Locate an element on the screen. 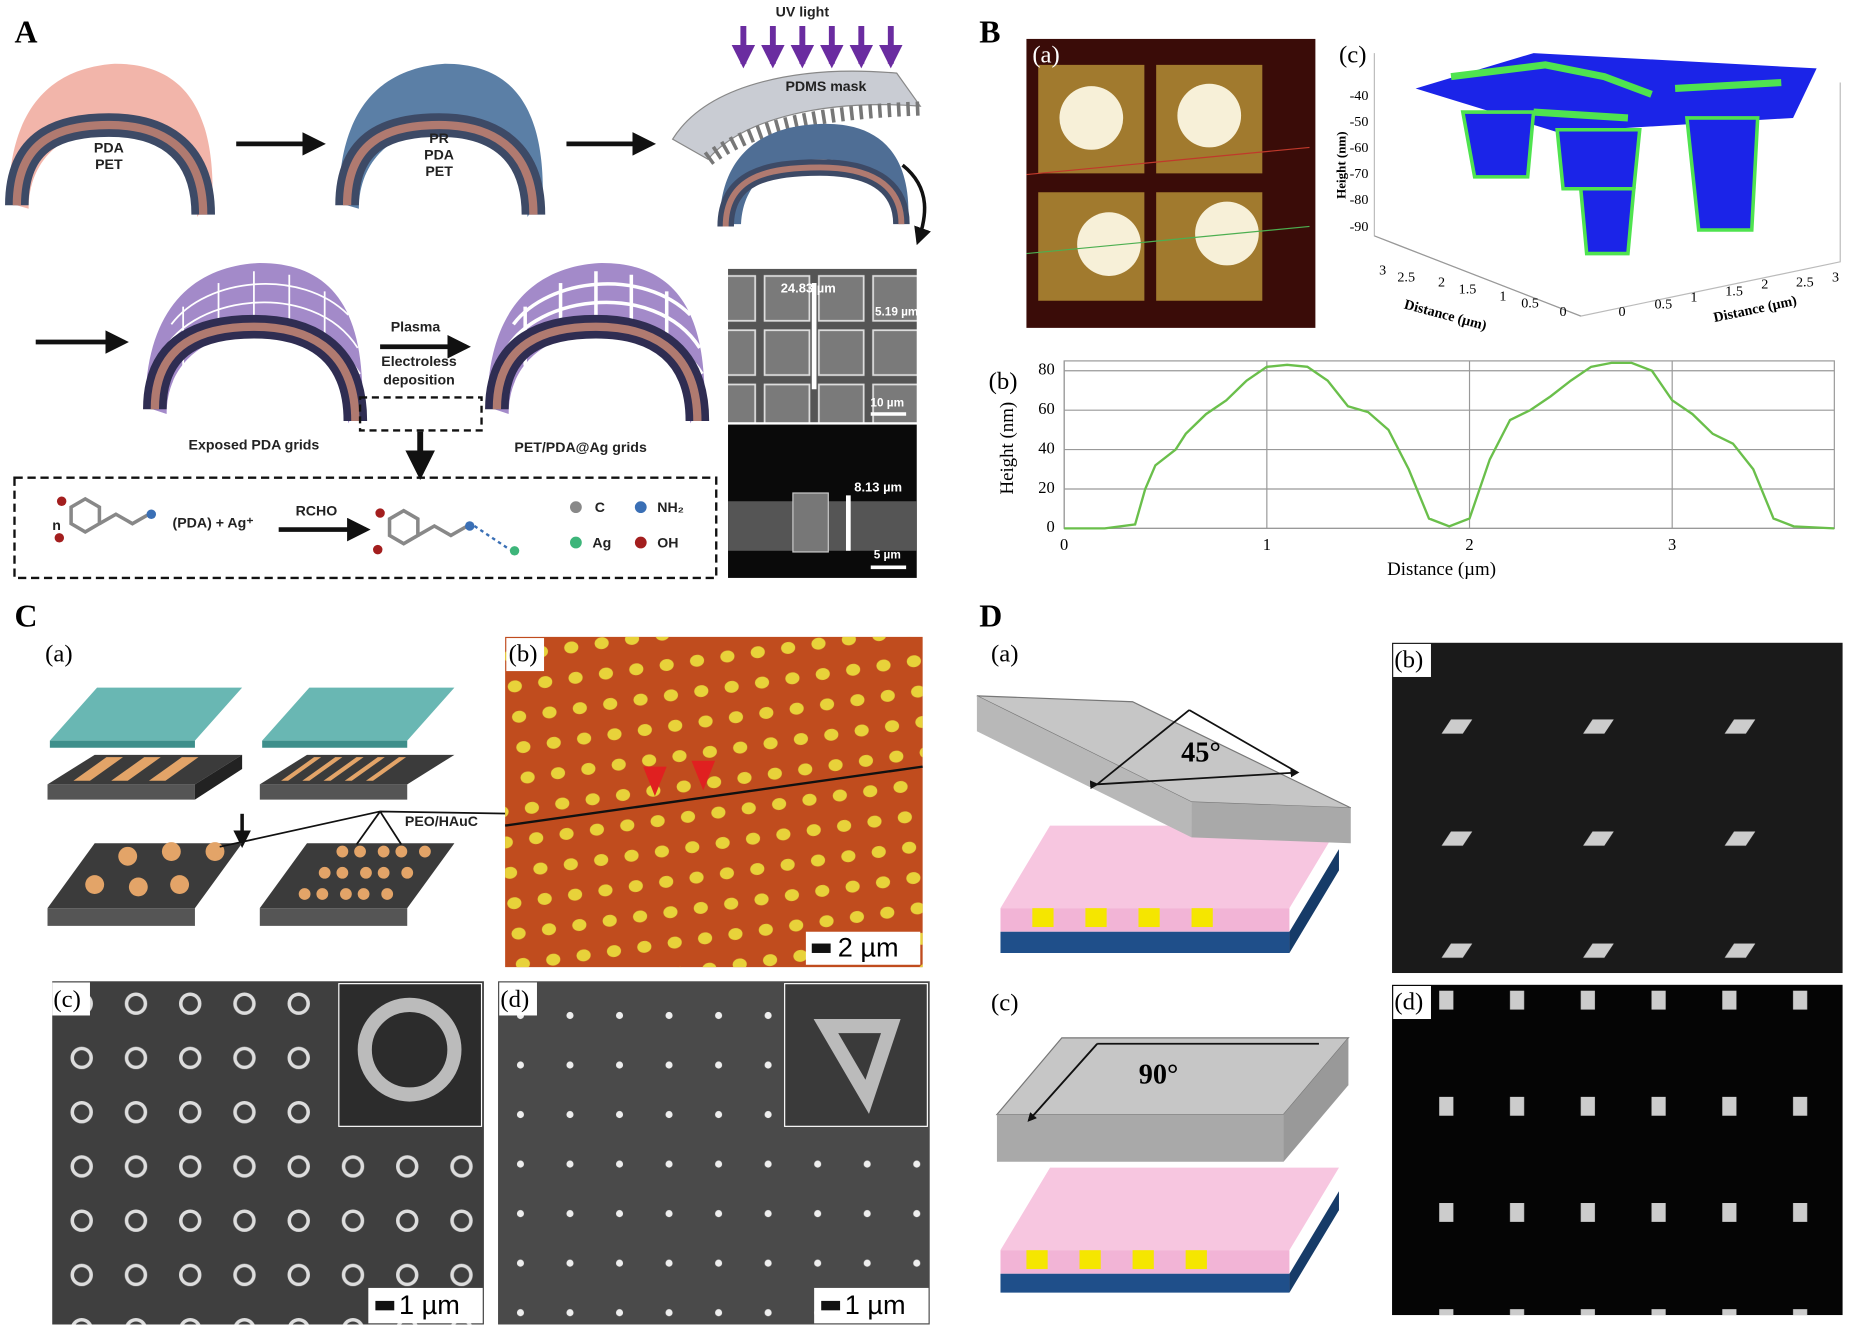  afm-image: (a) is located at coordinates (1171, 183).